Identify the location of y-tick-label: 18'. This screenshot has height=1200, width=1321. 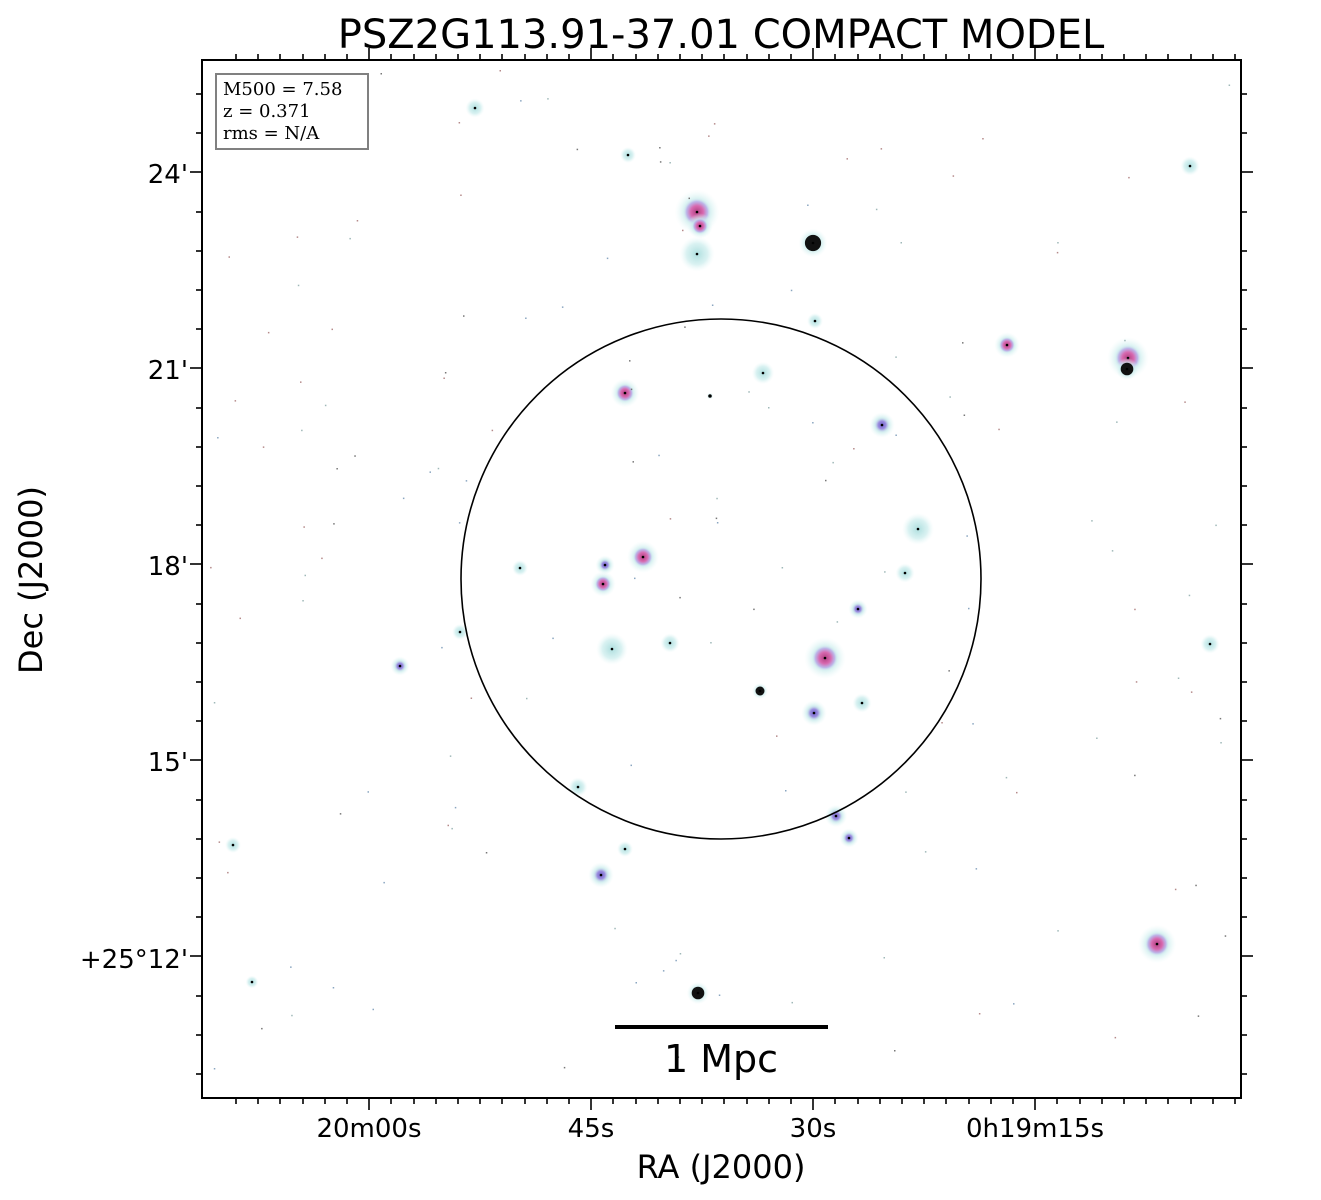
(168, 567).